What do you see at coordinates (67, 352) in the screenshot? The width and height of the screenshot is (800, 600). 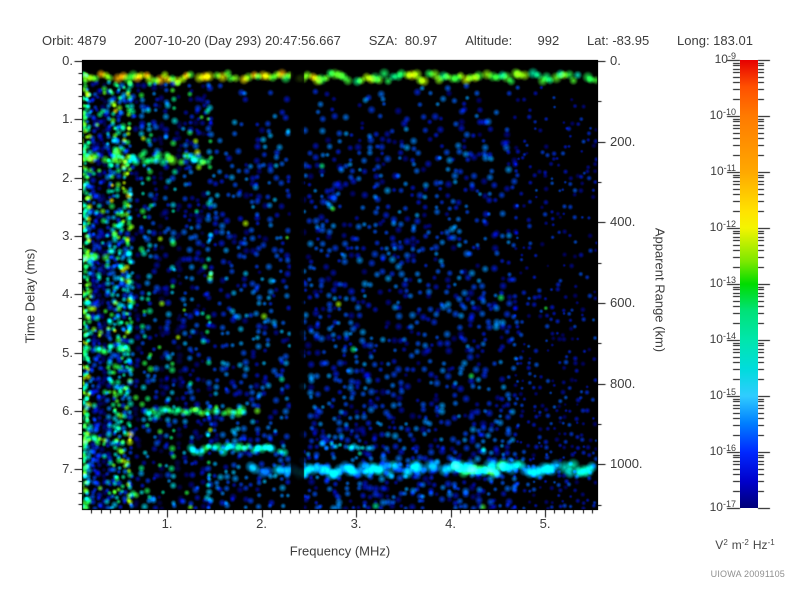 I see `y-tick-label: 5.` at bounding box center [67, 352].